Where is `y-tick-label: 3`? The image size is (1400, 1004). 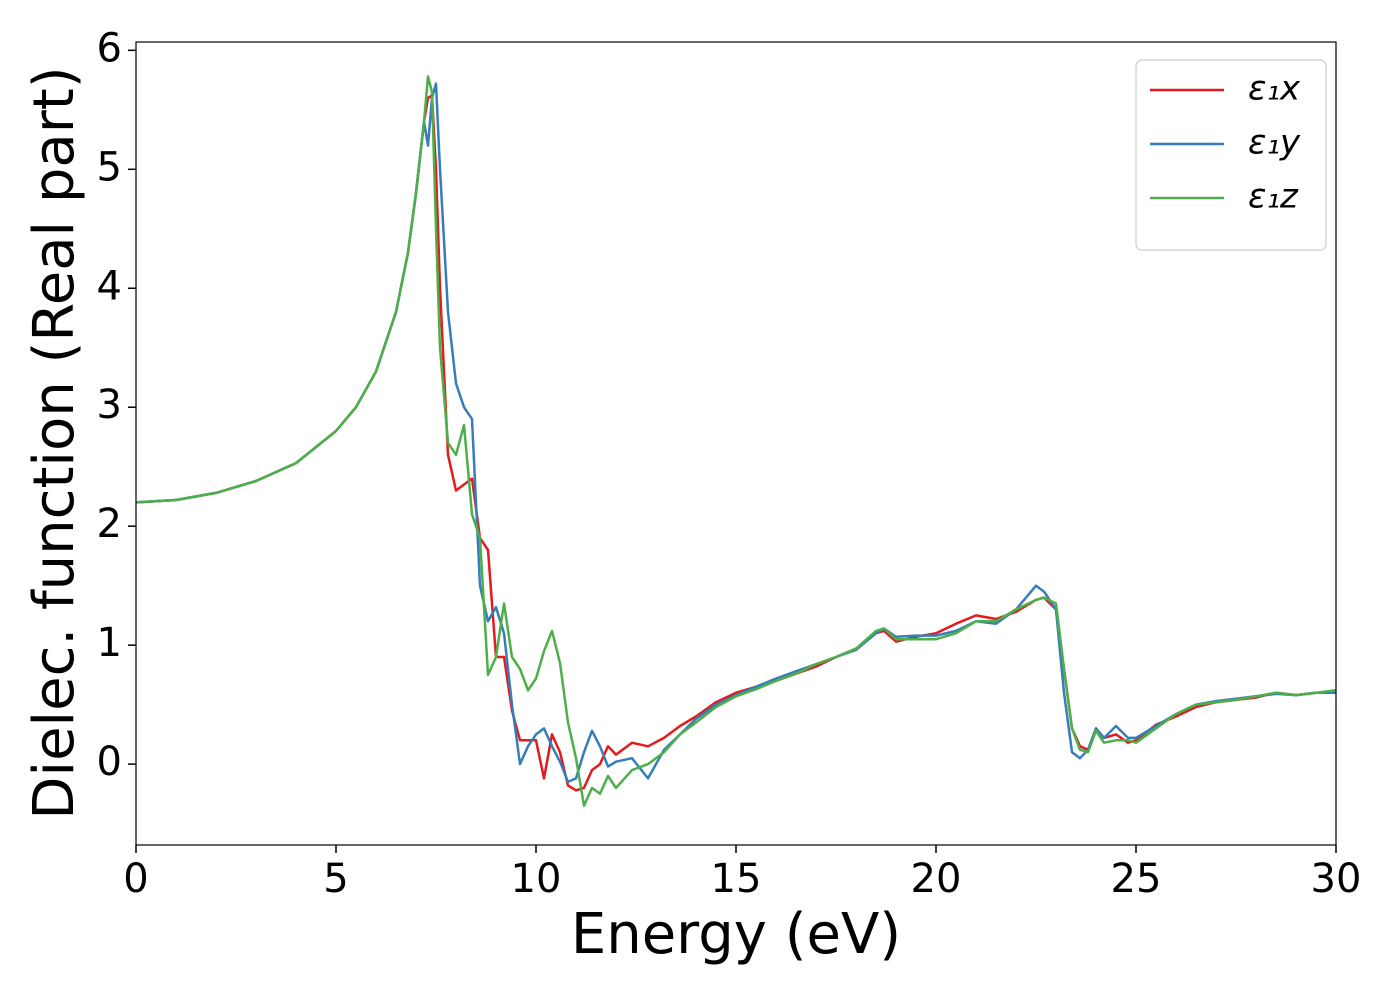 y-tick-label: 3 is located at coordinates (109, 405).